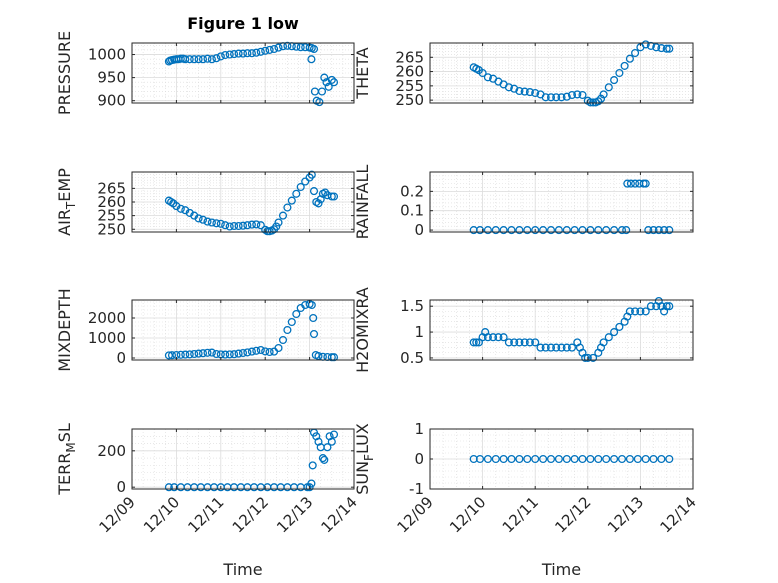 Image resolution: width=778 pixels, height=583 pixels. Describe the element at coordinates (678, 514) in the screenshot. I see `x-tick-label: 12/14` at that location.